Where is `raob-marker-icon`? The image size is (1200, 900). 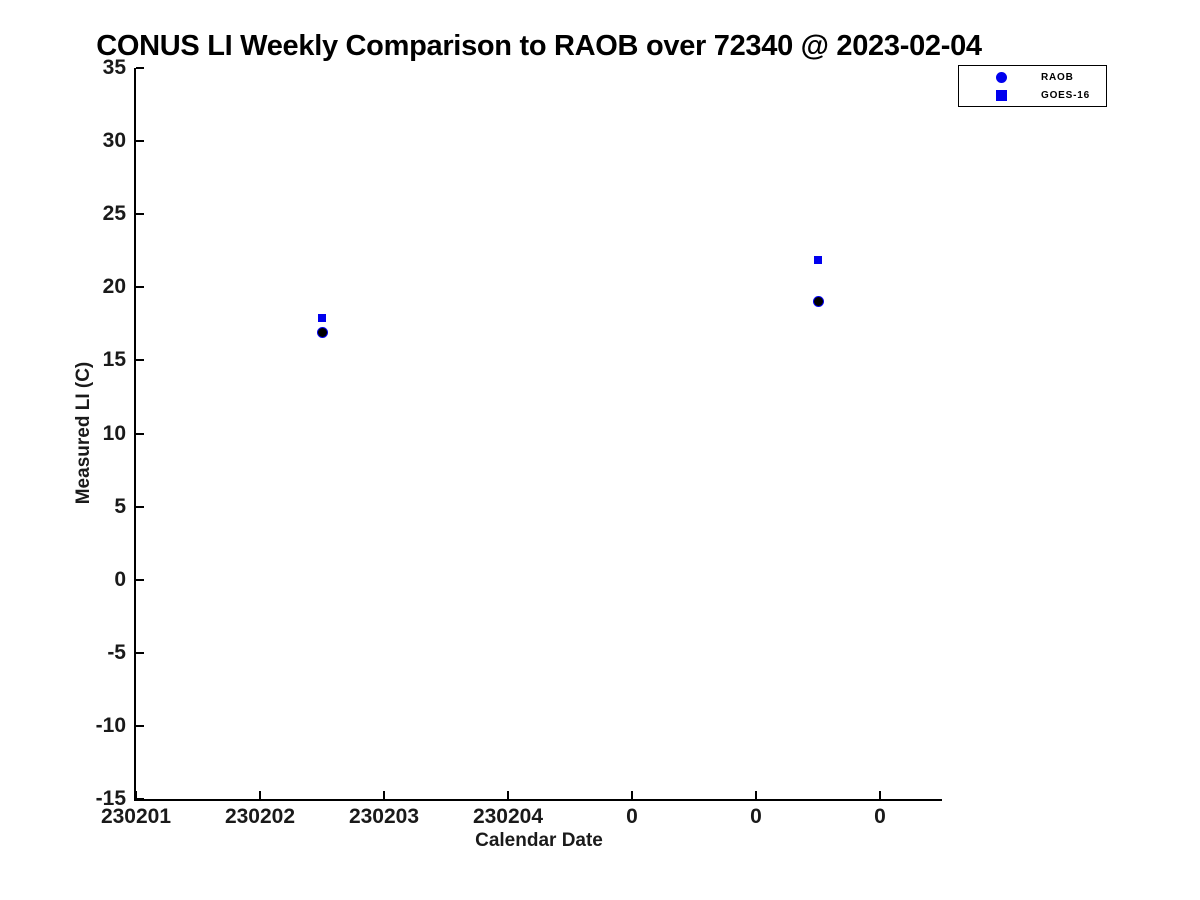
raob-marker-icon is located at coordinates (1001, 77).